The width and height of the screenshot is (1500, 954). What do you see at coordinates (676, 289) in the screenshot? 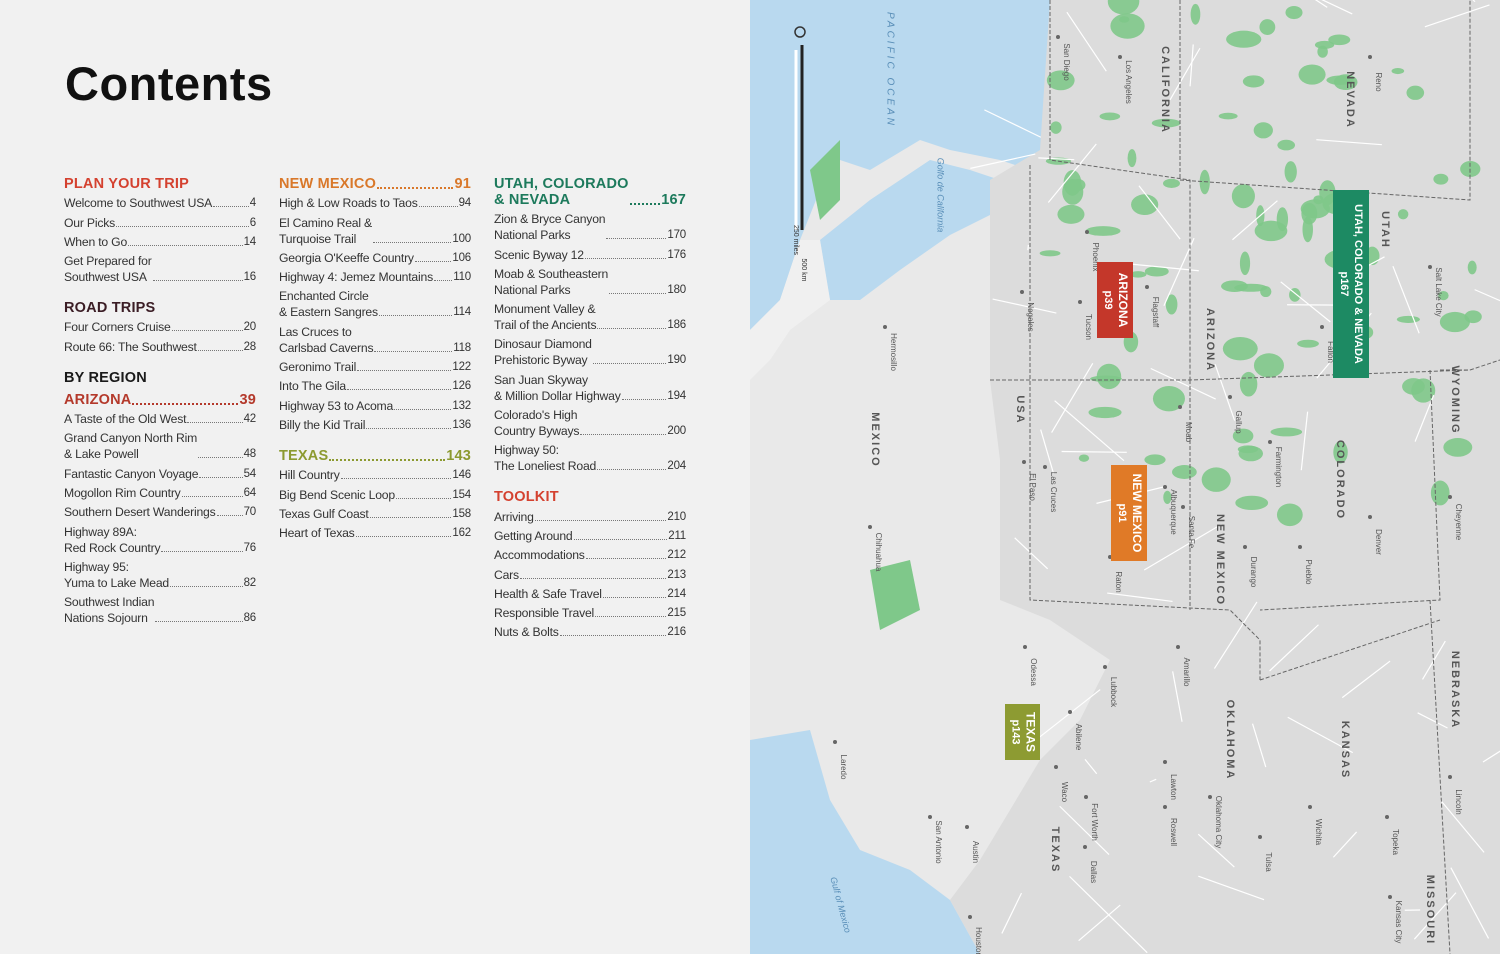
I see `entry-page: 180` at bounding box center [676, 289].